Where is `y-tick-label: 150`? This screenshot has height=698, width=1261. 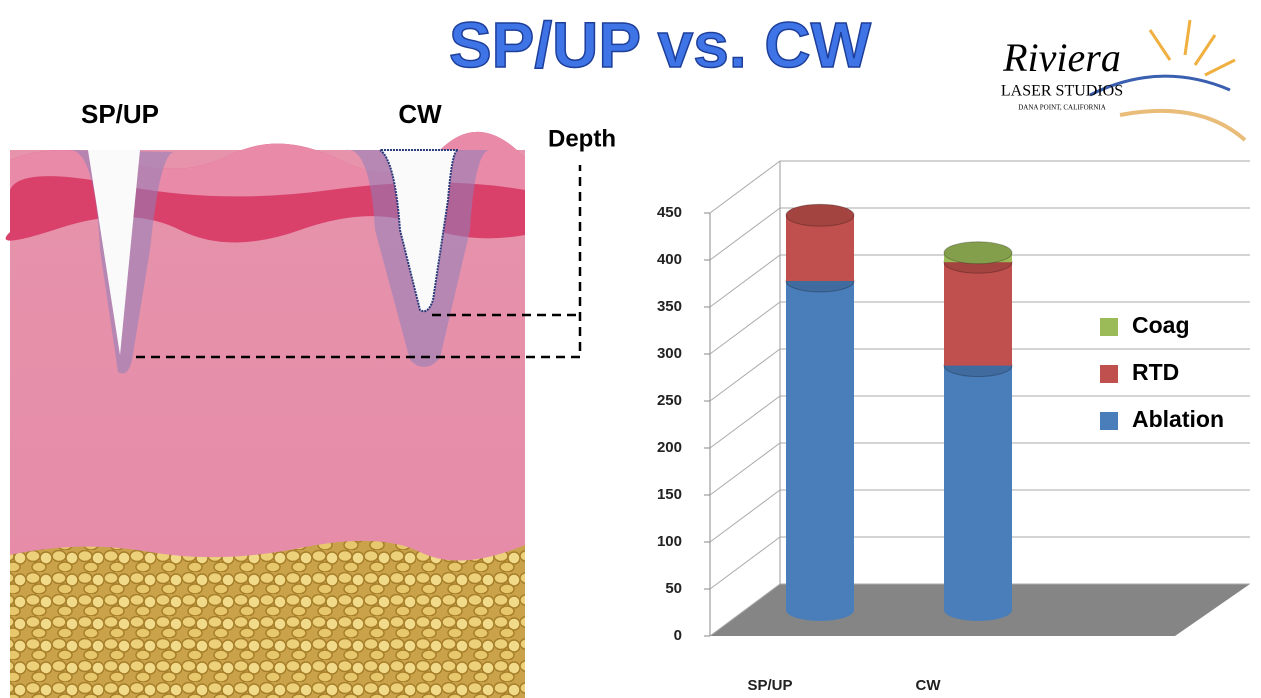 y-tick-label: 150 is located at coordinates (669, 494).